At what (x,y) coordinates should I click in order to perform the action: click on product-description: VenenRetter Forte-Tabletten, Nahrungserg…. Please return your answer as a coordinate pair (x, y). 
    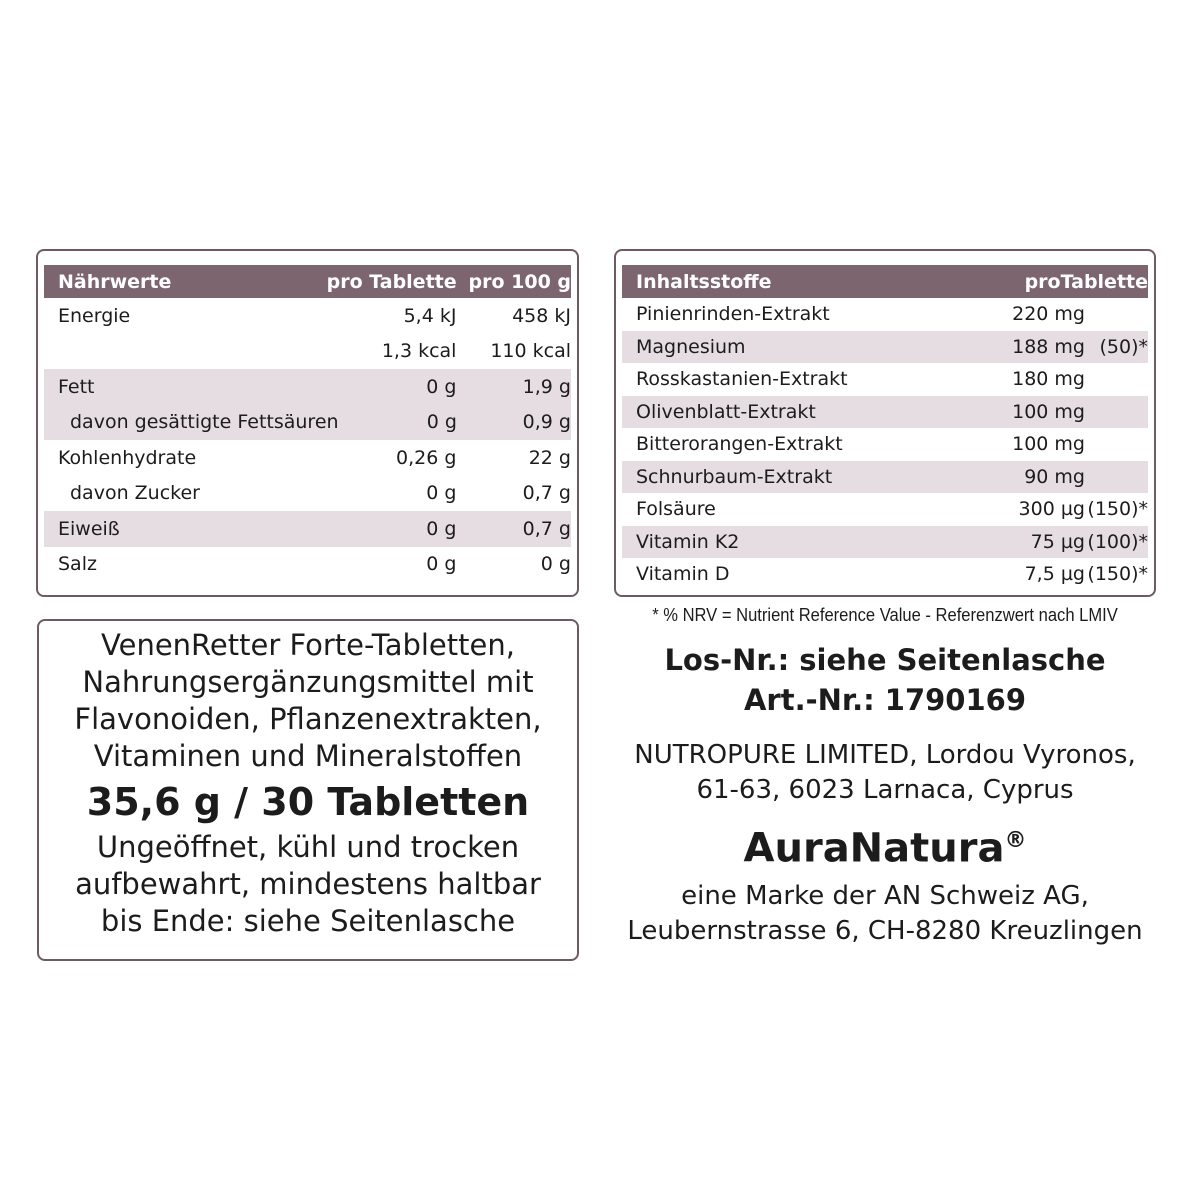
    Looking at the image, I should click on (308, 783).